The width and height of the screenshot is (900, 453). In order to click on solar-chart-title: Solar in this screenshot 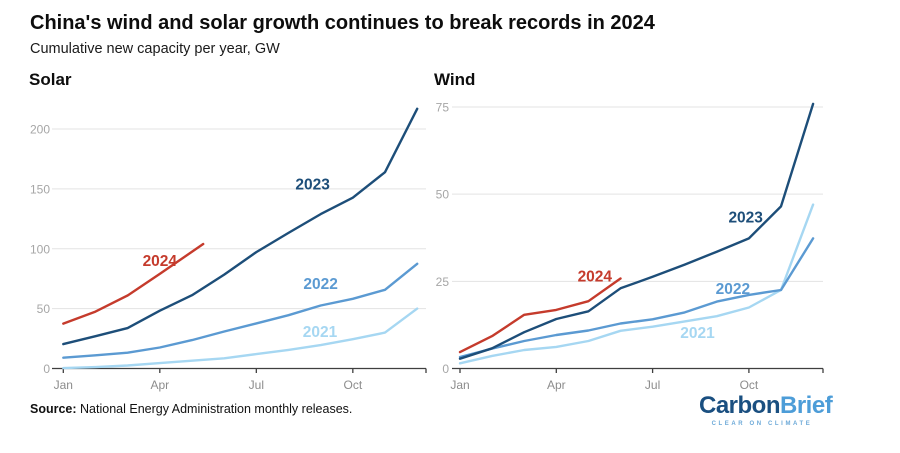, I will do `click(50, 79)`.